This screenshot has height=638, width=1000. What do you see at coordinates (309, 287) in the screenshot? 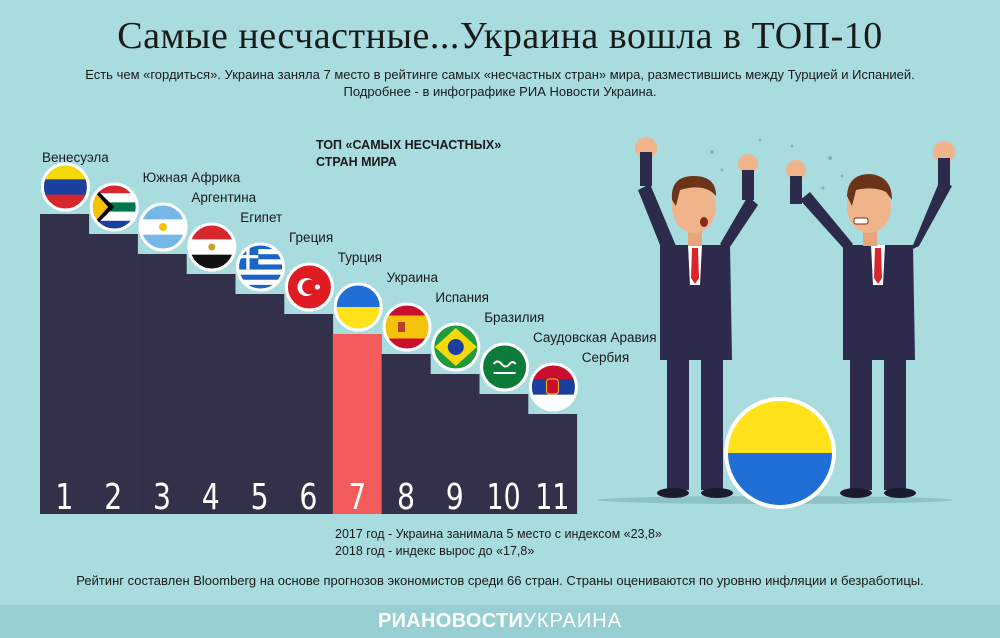
I see `turkey-flag-icon` at bounding box center [309, 287].